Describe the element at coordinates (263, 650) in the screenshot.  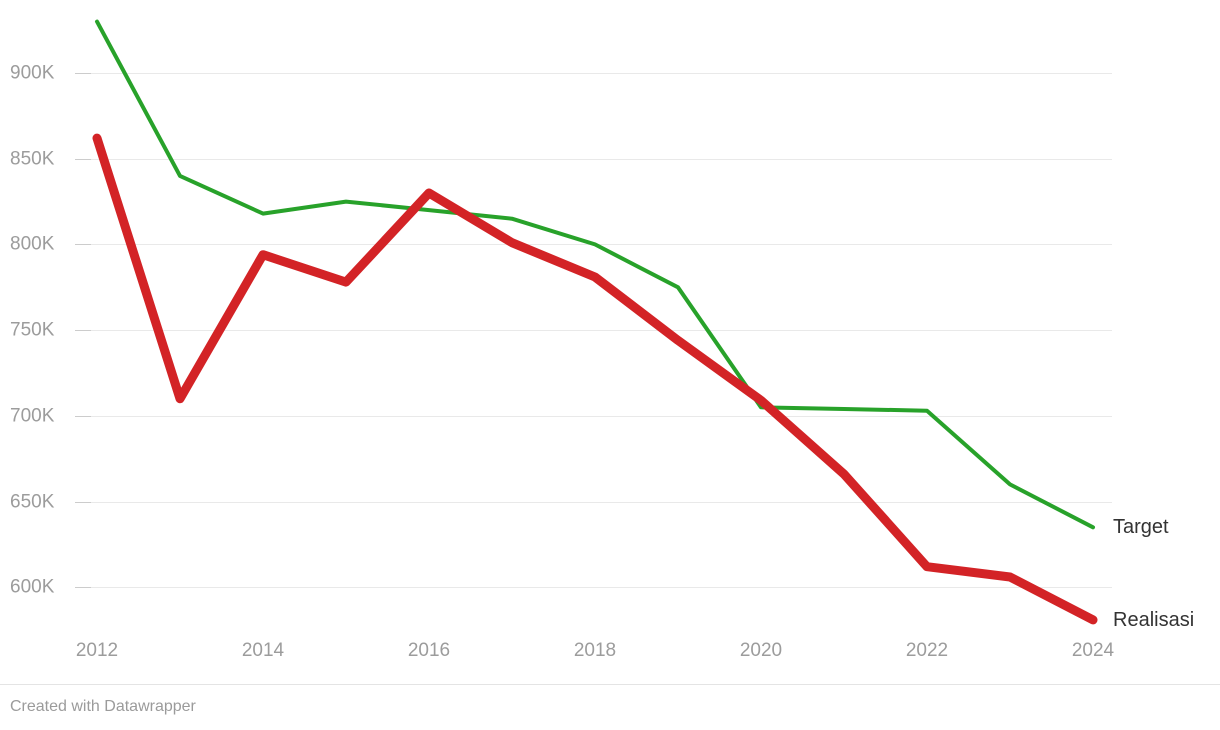
I see `x-axis-tick-label: 2014` at that location.